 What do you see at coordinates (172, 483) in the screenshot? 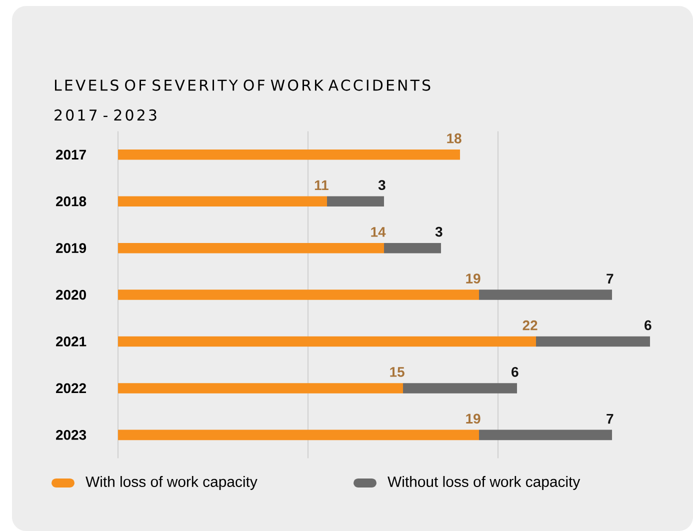
I see `legend-label: With loss of work capacity` at bounding box center [172, 483].